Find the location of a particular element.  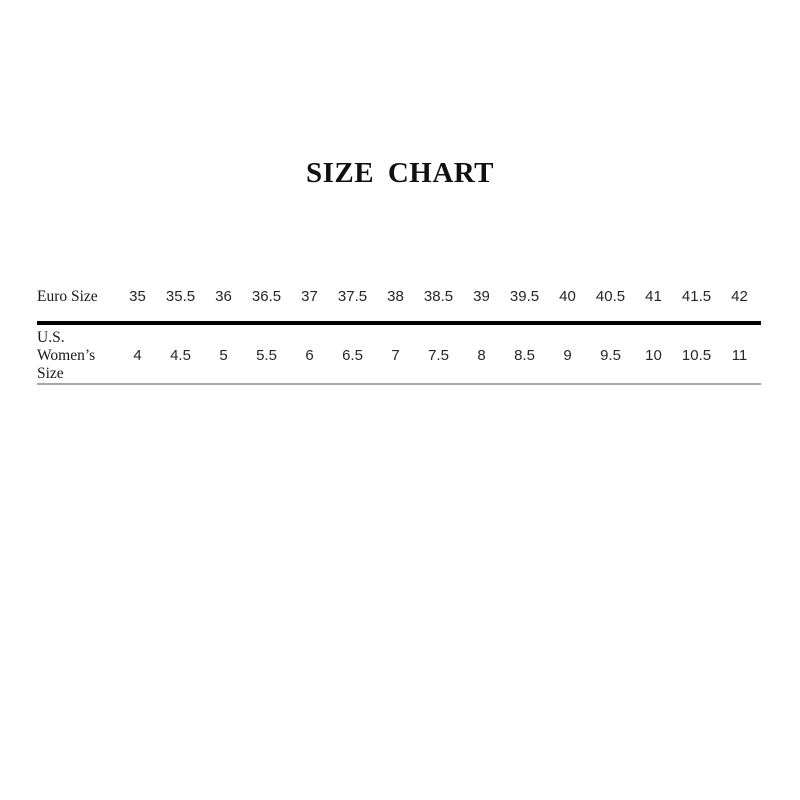

euro-size-cell: 35 is located at coordinates (137, 306).